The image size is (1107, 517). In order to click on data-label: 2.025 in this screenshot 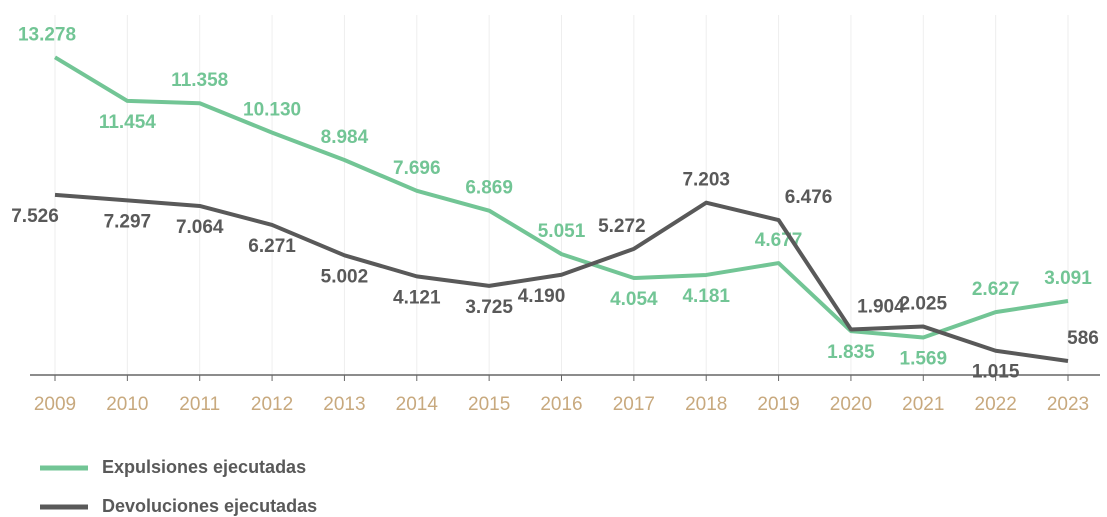, I will do `click(924, 304)`.